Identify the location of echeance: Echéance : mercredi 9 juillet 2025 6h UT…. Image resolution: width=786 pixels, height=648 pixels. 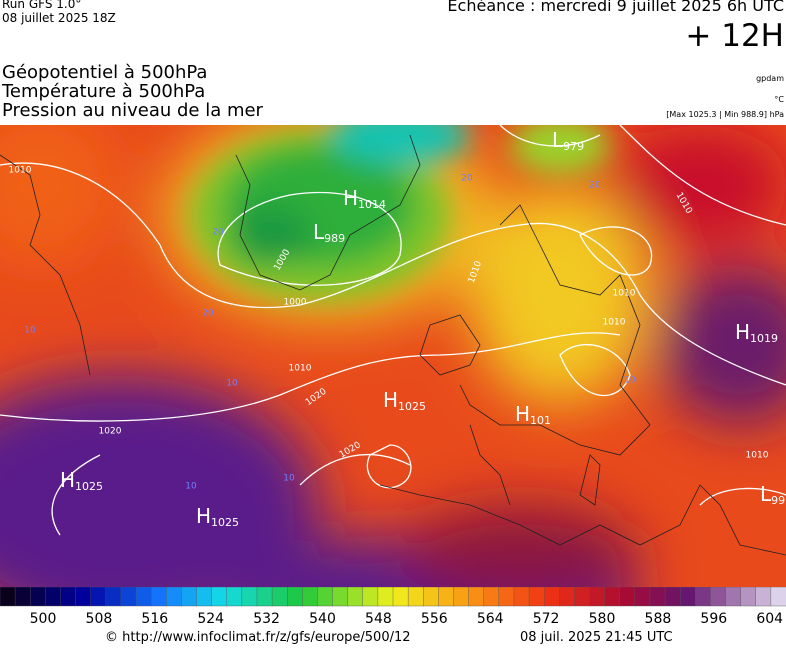
(615, 7).